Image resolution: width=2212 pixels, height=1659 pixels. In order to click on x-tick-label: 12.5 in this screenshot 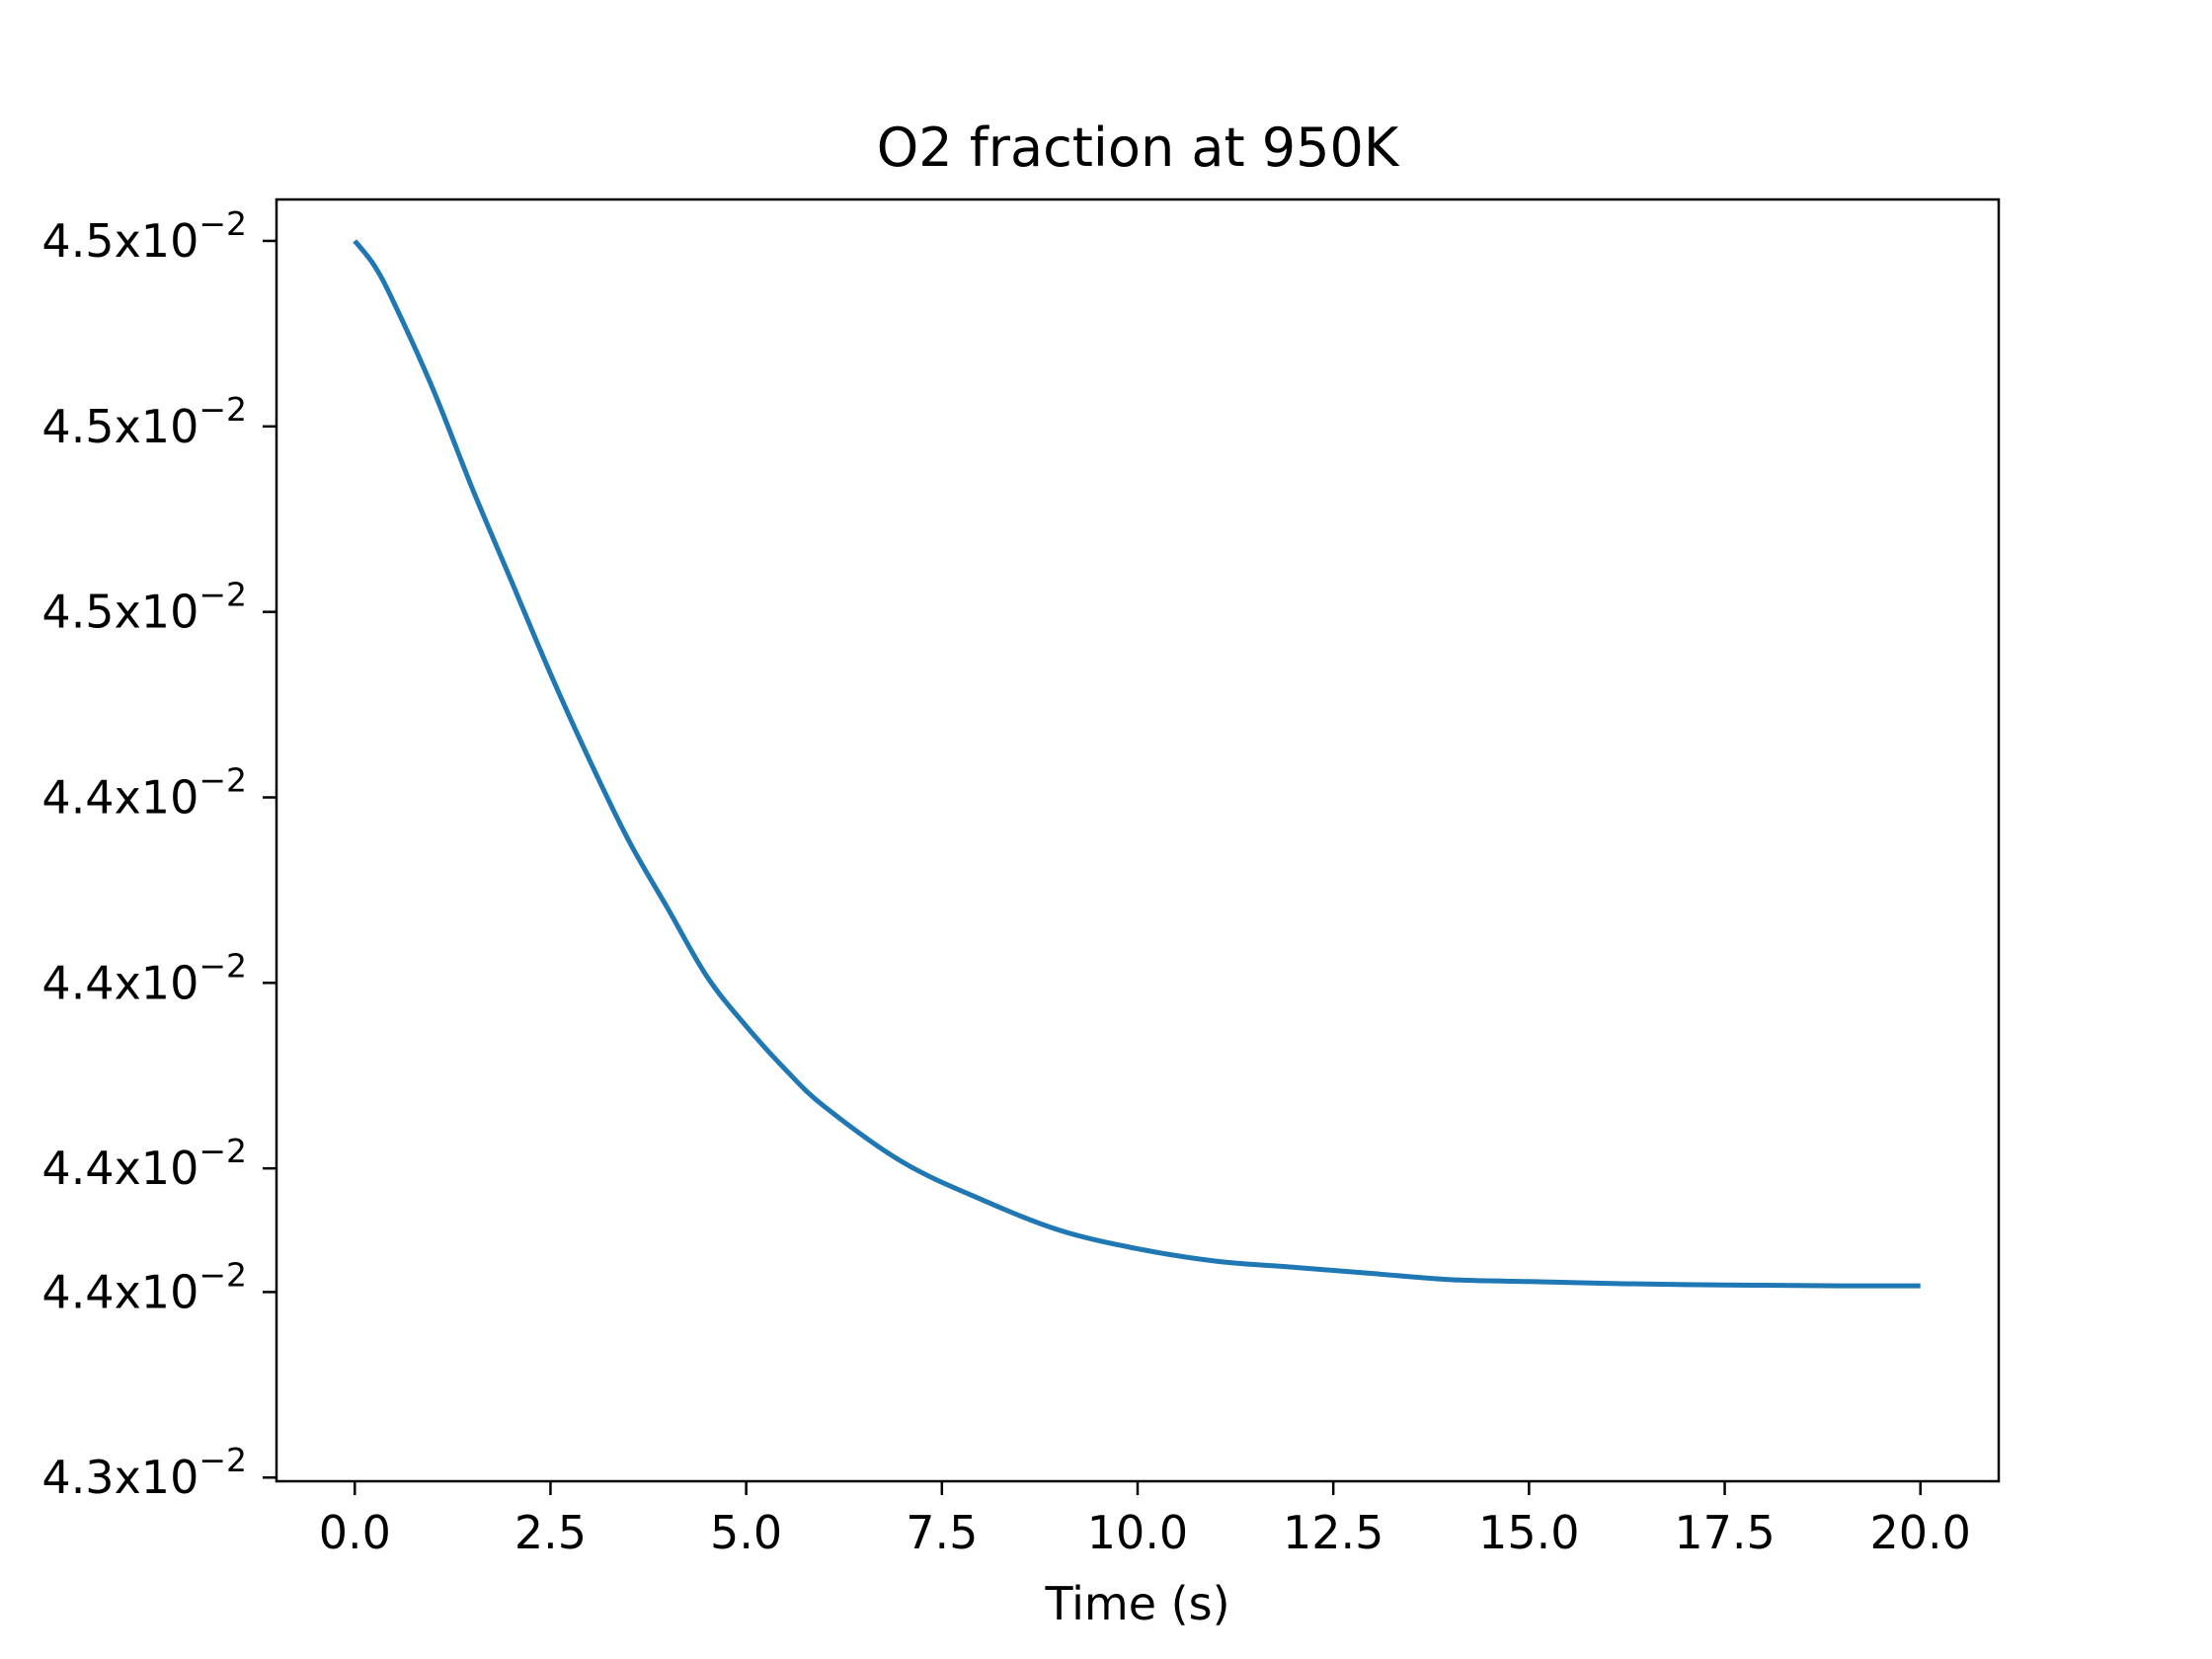, I will do `click(1333, 1533)`.